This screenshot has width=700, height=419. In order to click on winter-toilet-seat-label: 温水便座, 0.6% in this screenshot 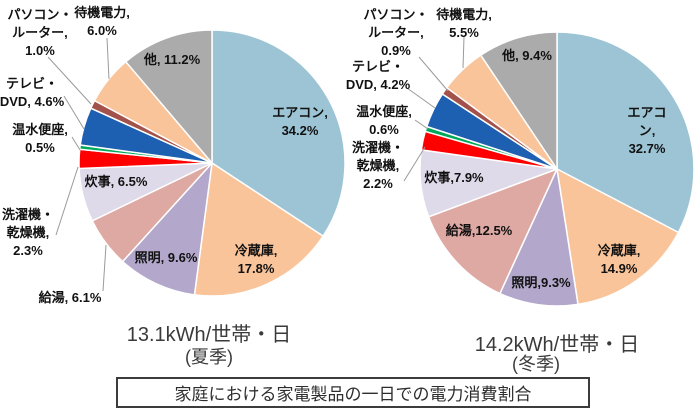, I will do `click(384, 120)`.